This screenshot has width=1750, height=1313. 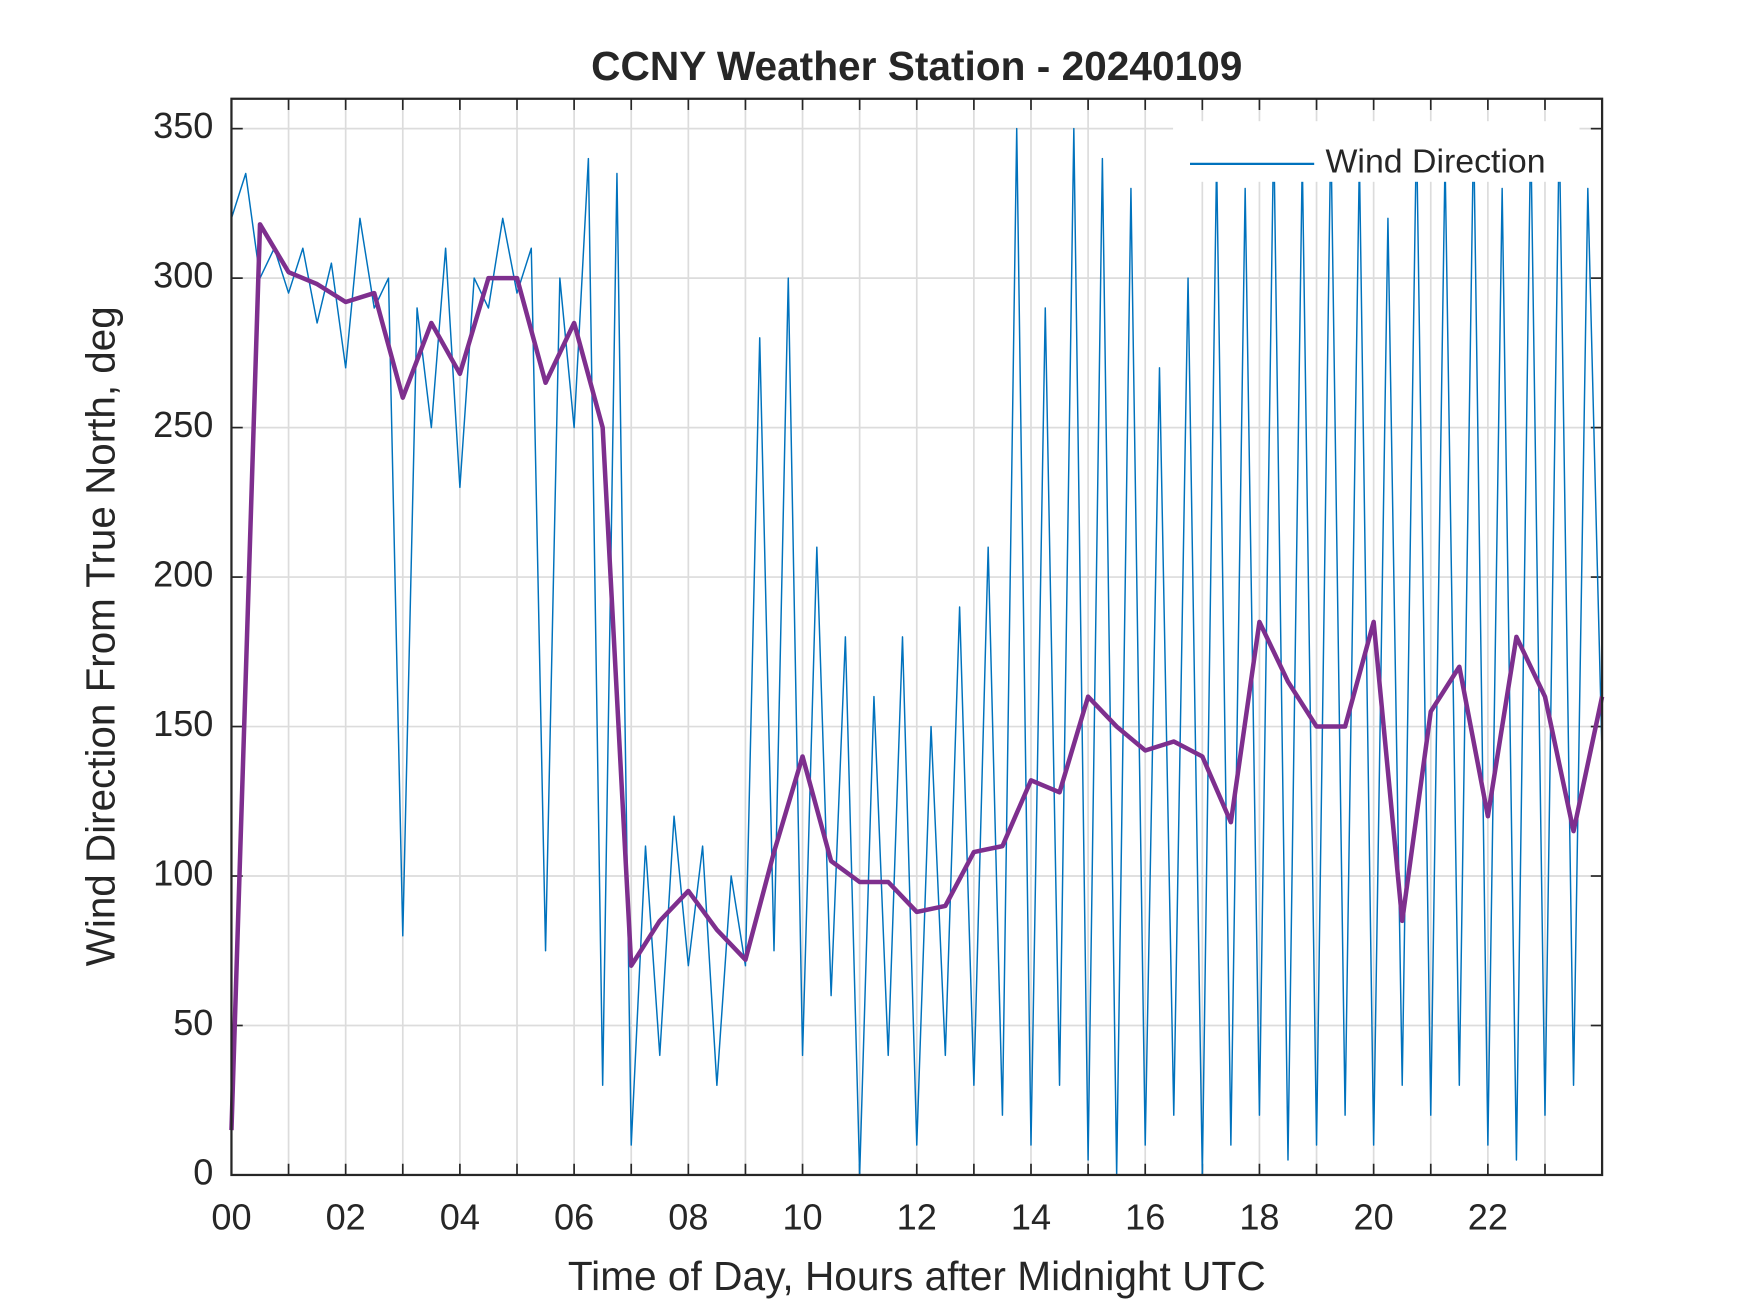 What do you see at coordinates (574, 1216) in the screenshot?
I see `x-tick-label: 06` at bounding box center [574, 1216].